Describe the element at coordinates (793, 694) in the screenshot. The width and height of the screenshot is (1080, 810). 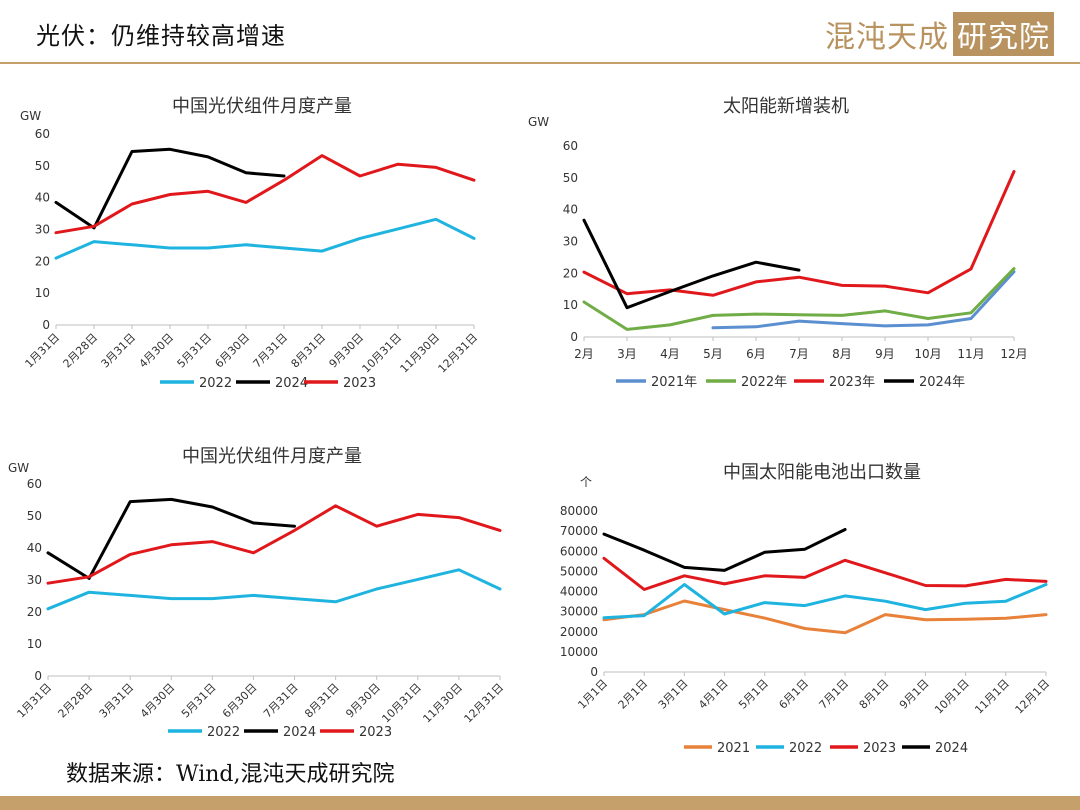
I see `x-tick-label: 6月1日` at that location.